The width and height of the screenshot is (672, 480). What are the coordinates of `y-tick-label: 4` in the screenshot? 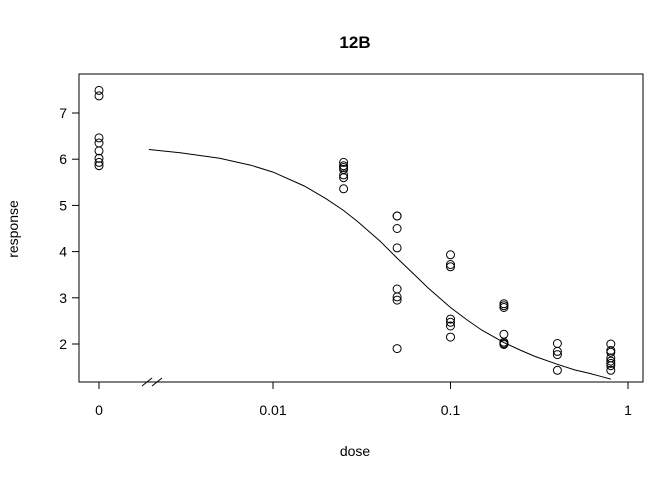 It's located at (63, 252).